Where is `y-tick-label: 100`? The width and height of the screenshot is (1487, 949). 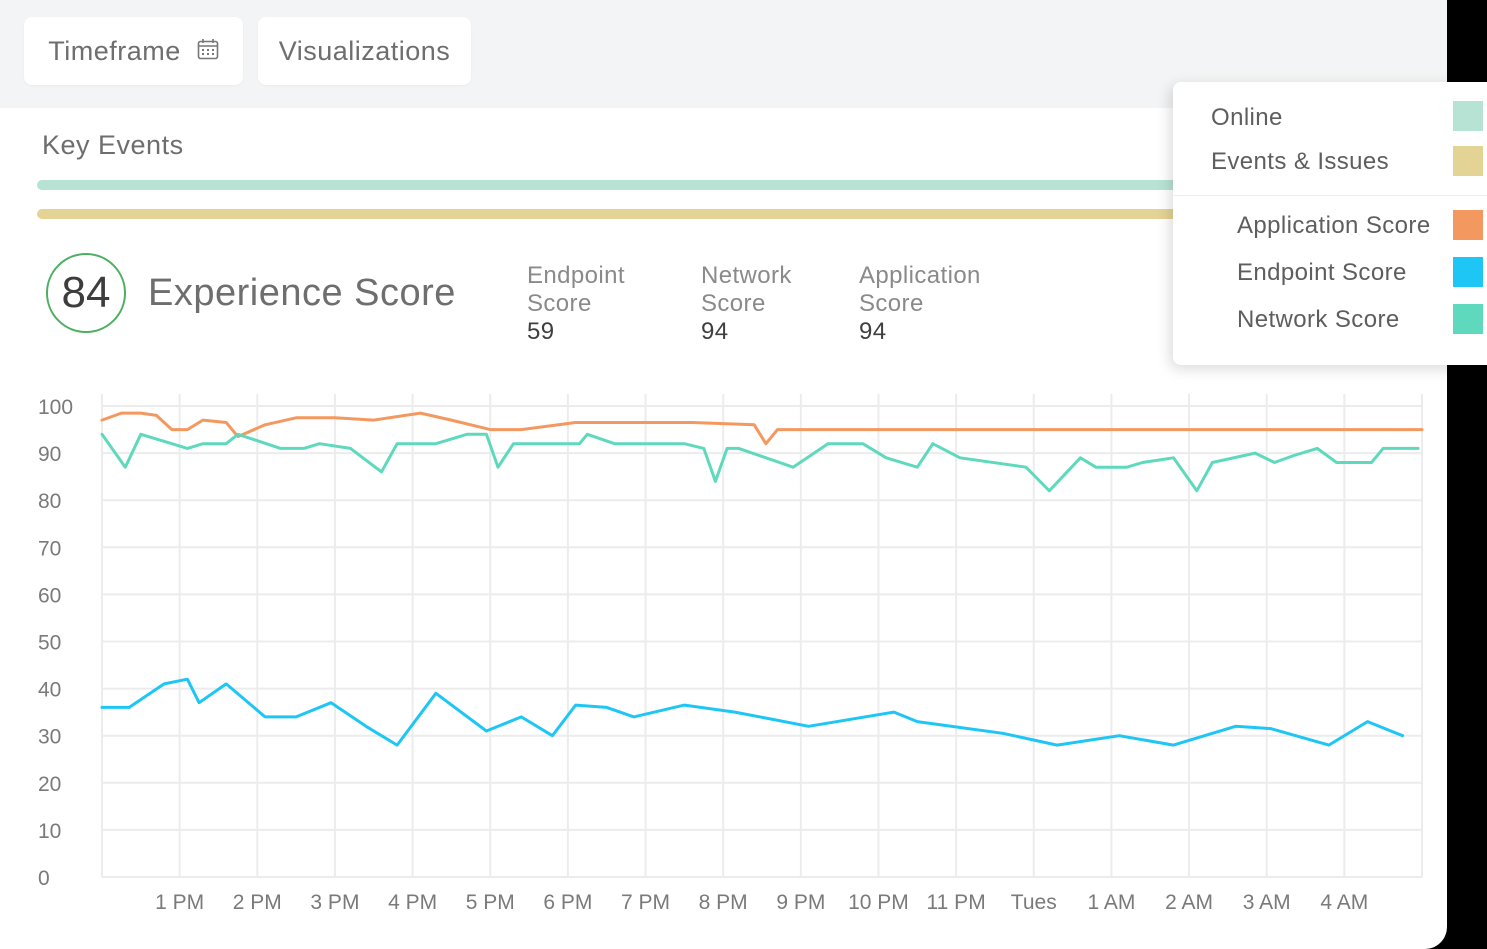
y-tick-label: 100 is located at coordinates (55, 407).